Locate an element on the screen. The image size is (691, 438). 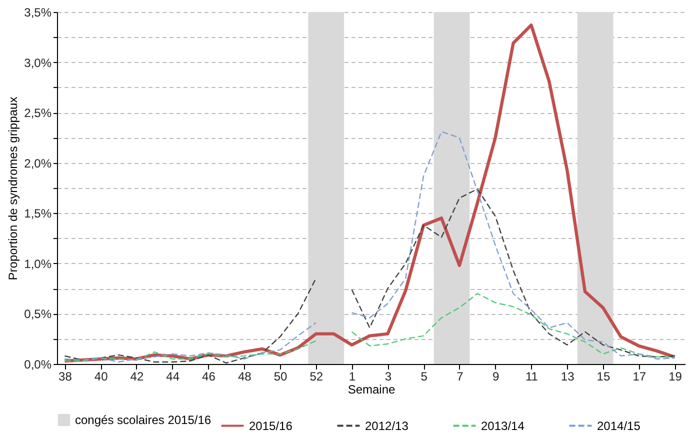
legend-label: 2012/13 is located at coordinates (387, 425).